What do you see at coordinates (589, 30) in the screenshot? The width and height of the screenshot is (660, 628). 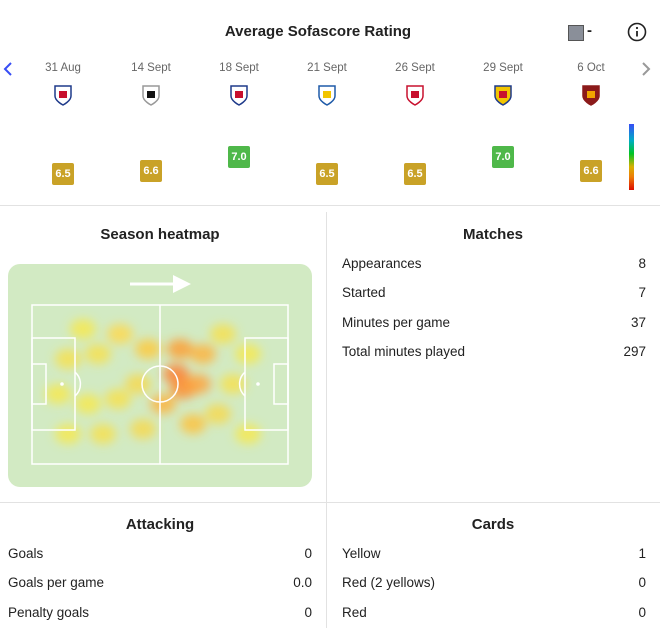 I see `legend-value: -` at bounding box center [589, 30].